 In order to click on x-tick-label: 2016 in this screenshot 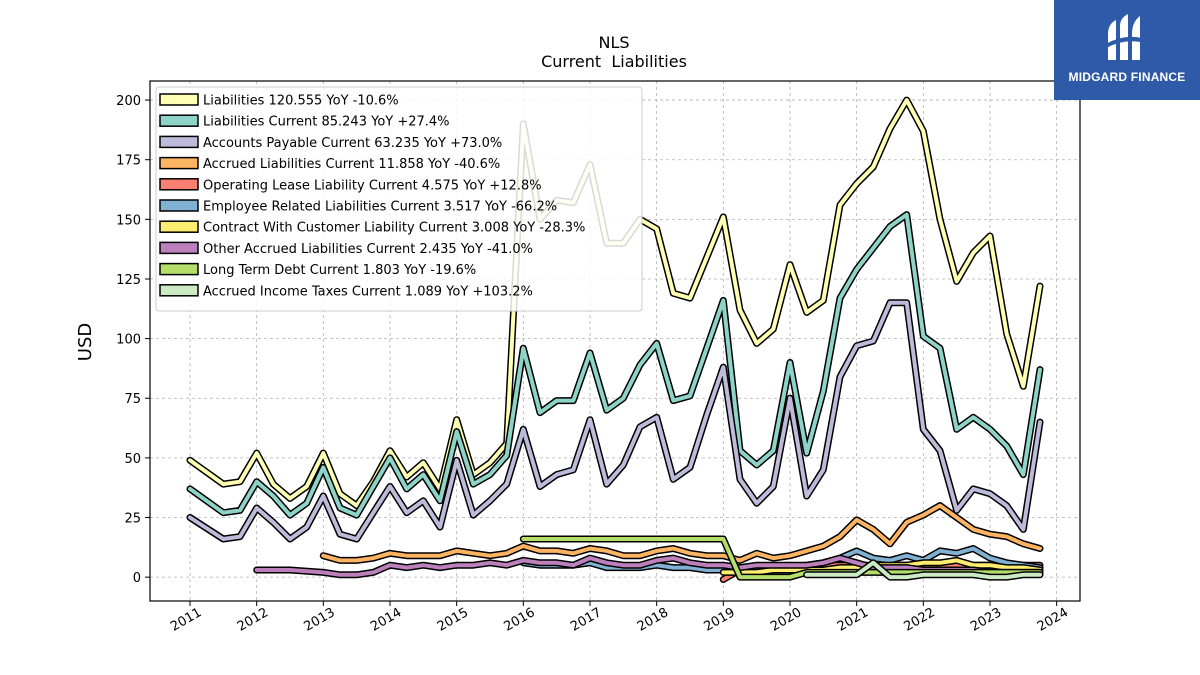, I will do `click(520, 620)`.